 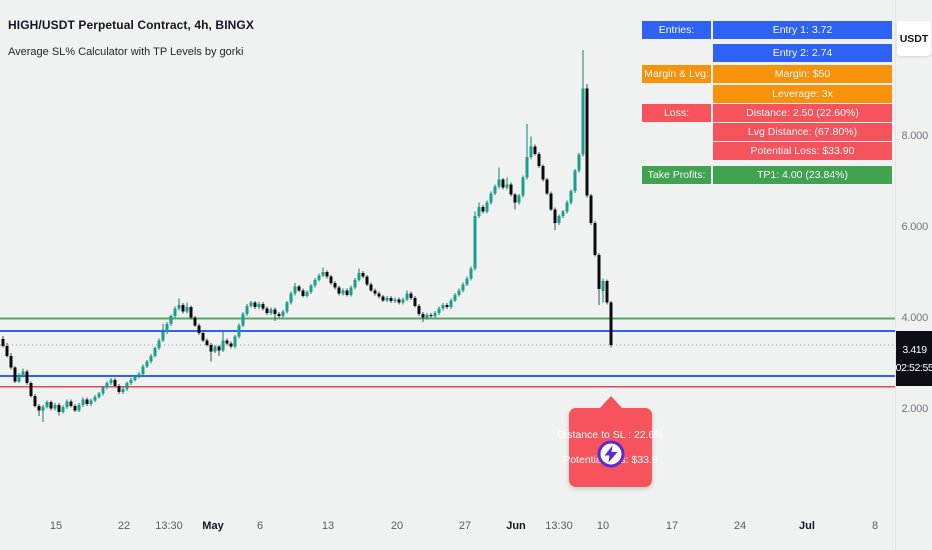 What do you see at coordinates (676, 113) in the screenshot?
I see `calc-label-cell: Loss:` at bounding box center [676, 113].